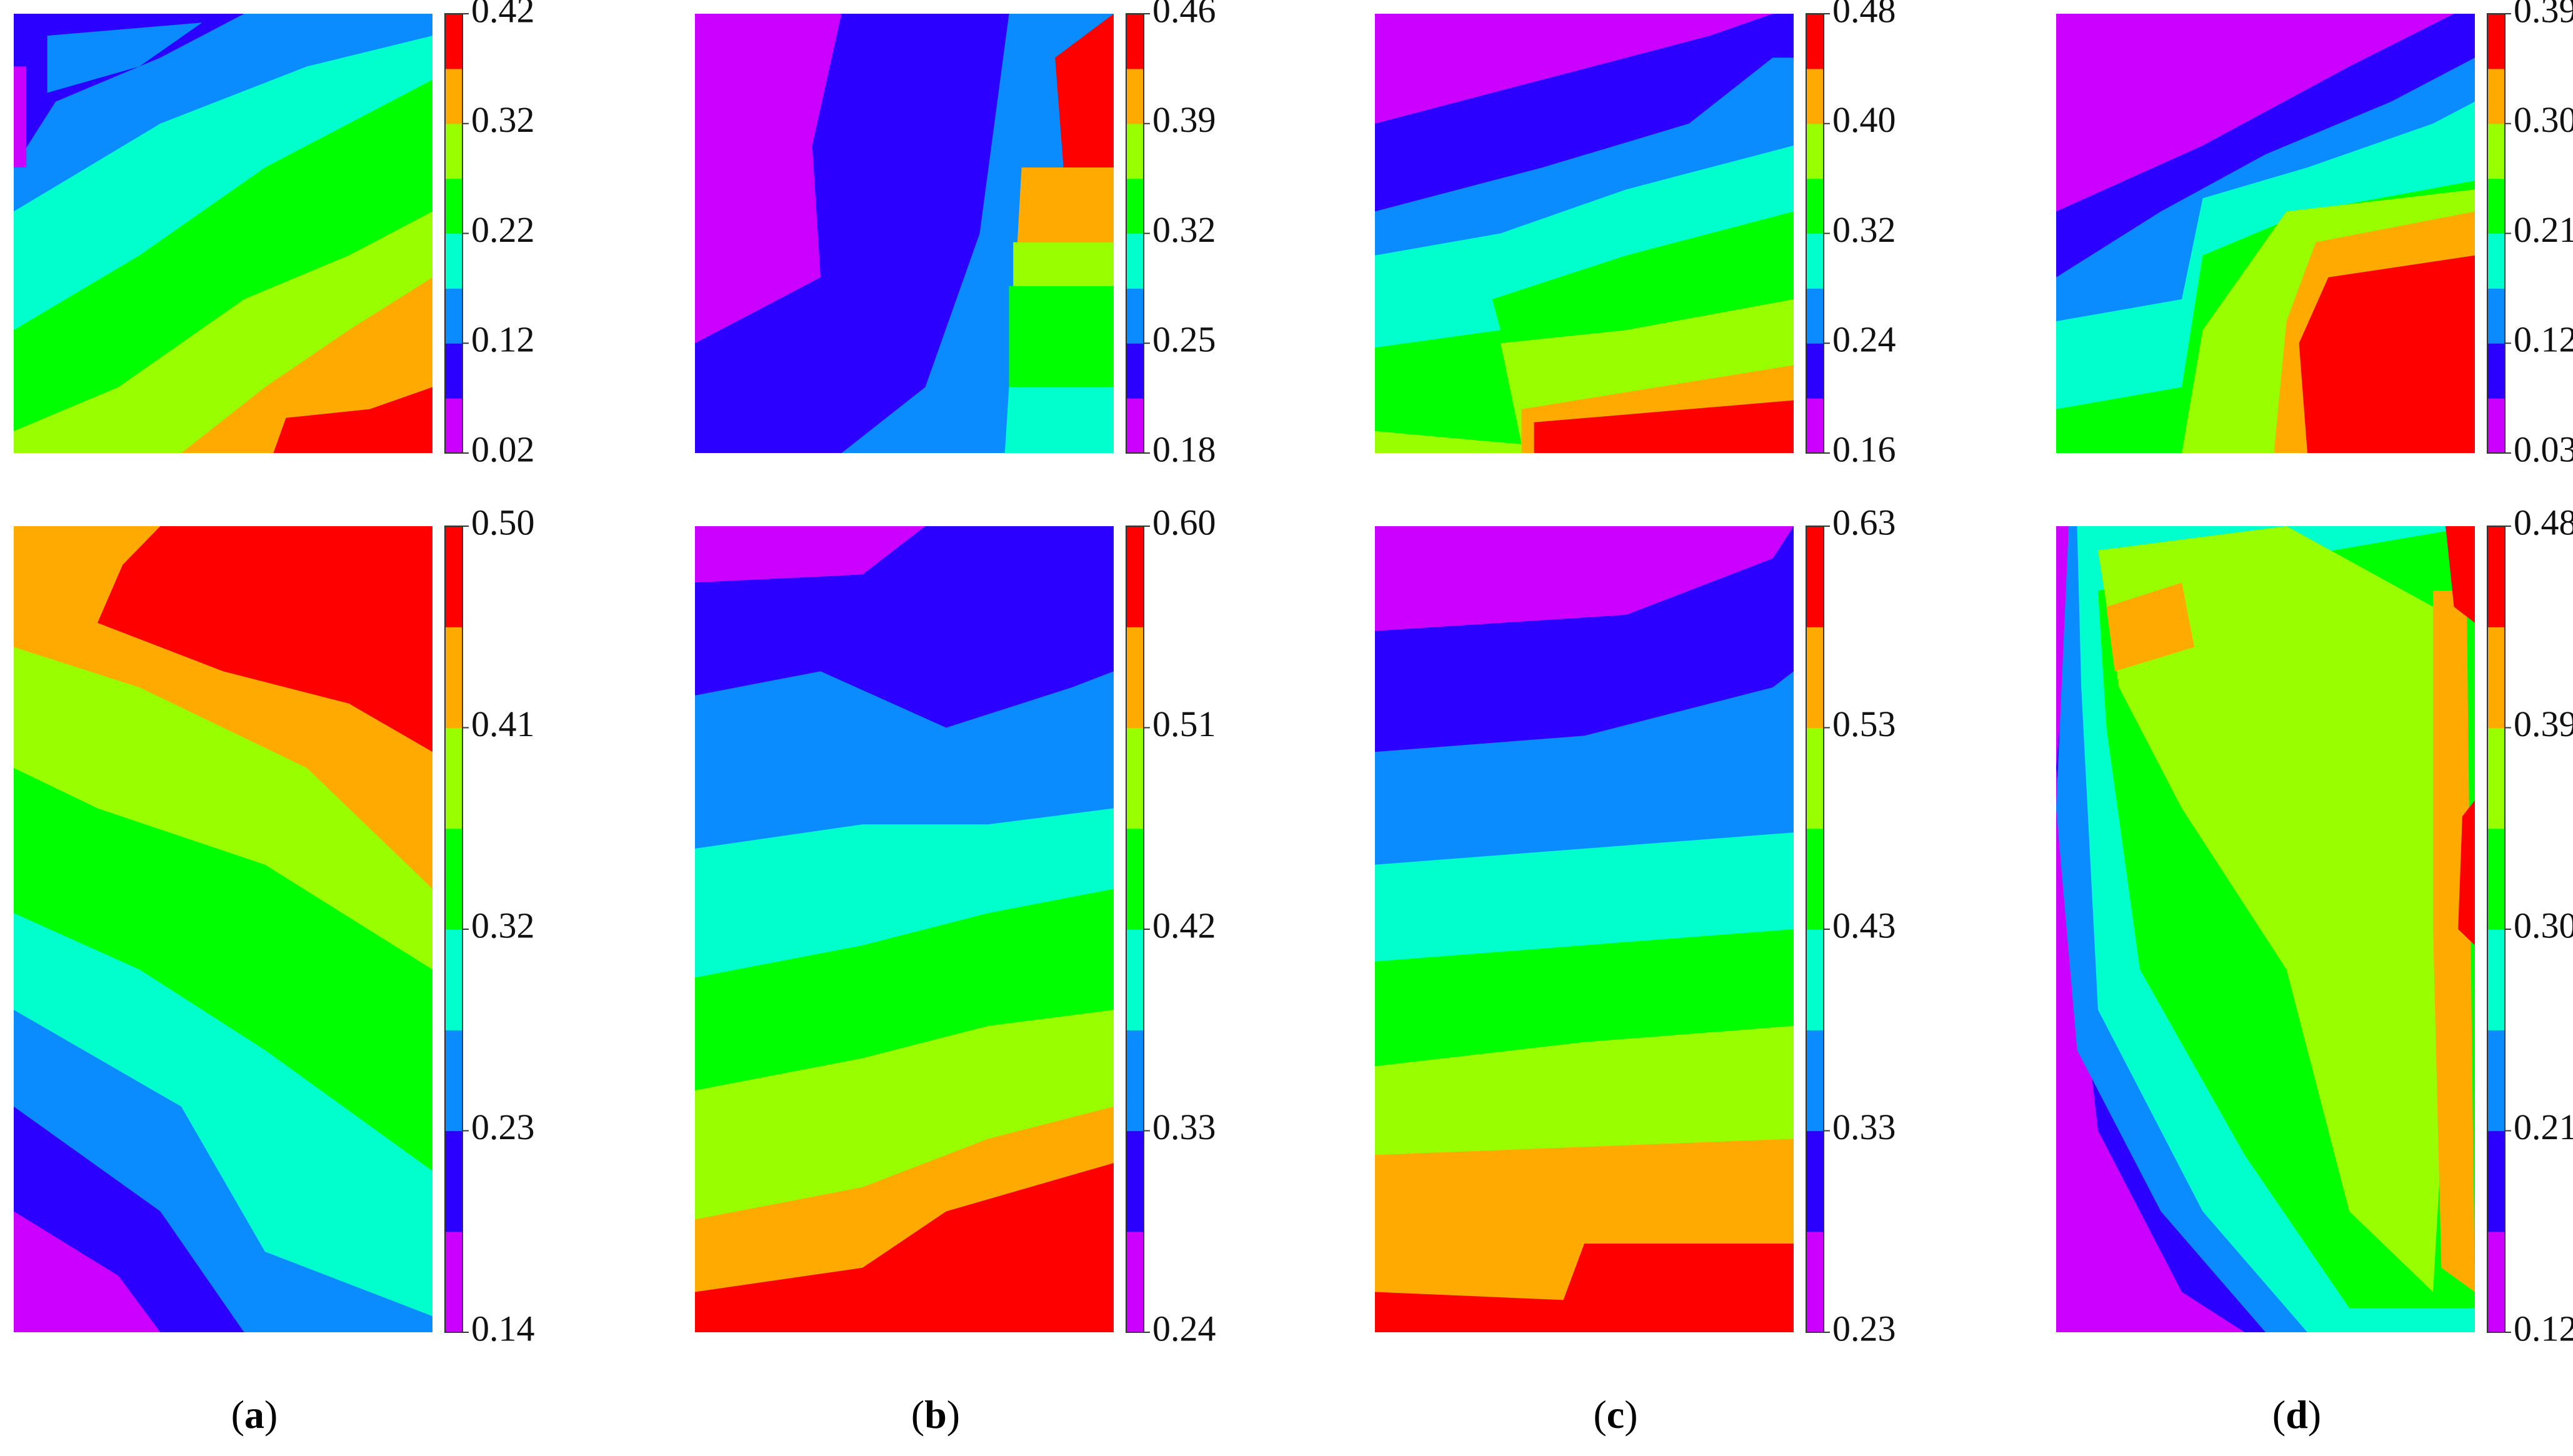 This screenshot has width=2573, height=1456. What do you see at coordinates (1864, 15) in the screenshot?
I see `colorbar-tick-label: 0.48` at bounding box center [1864, 15].